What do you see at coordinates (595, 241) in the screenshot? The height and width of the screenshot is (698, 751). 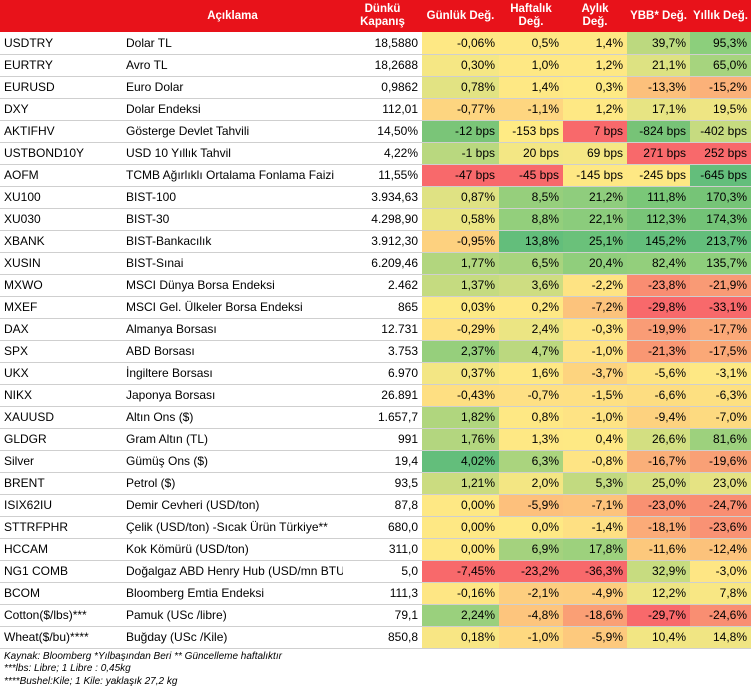 I see `cell-monthly-change: 25,1%` at bounding box center [595, 241].